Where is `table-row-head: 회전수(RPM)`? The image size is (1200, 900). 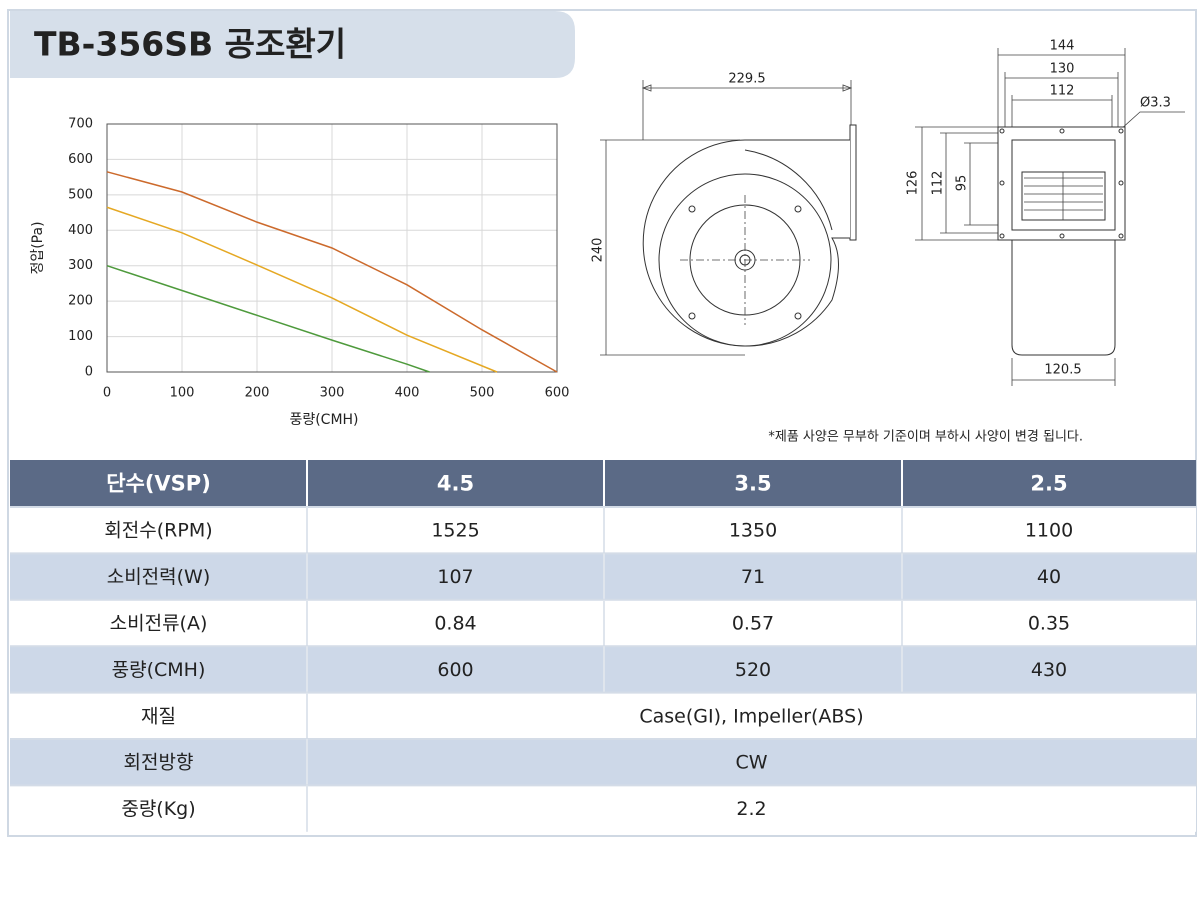 table-row-head: 회전수(RPM) is located at coordinates (158, 531).